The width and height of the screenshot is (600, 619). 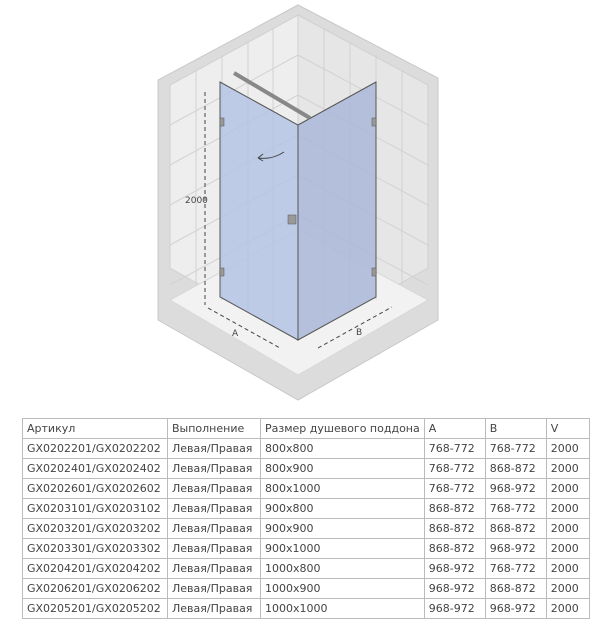 I want to click on glass-door-panel, so click(x=259, y=211).